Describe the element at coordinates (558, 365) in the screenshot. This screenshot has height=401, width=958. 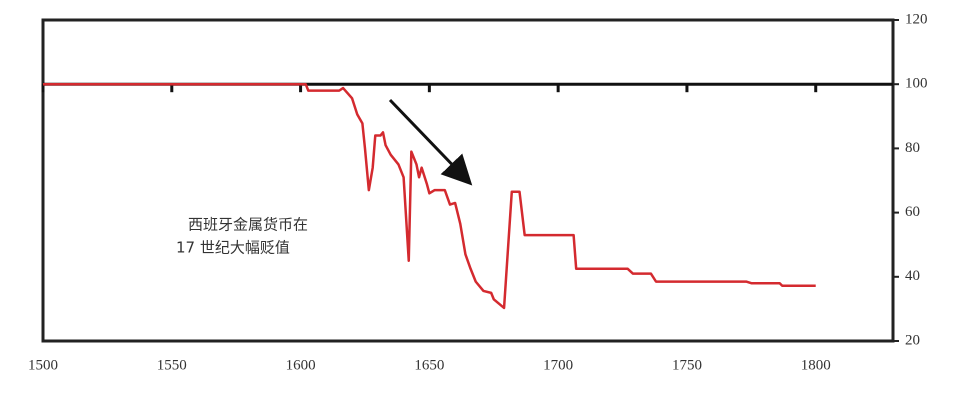
I see `x-tick-label: 1700` at that location.